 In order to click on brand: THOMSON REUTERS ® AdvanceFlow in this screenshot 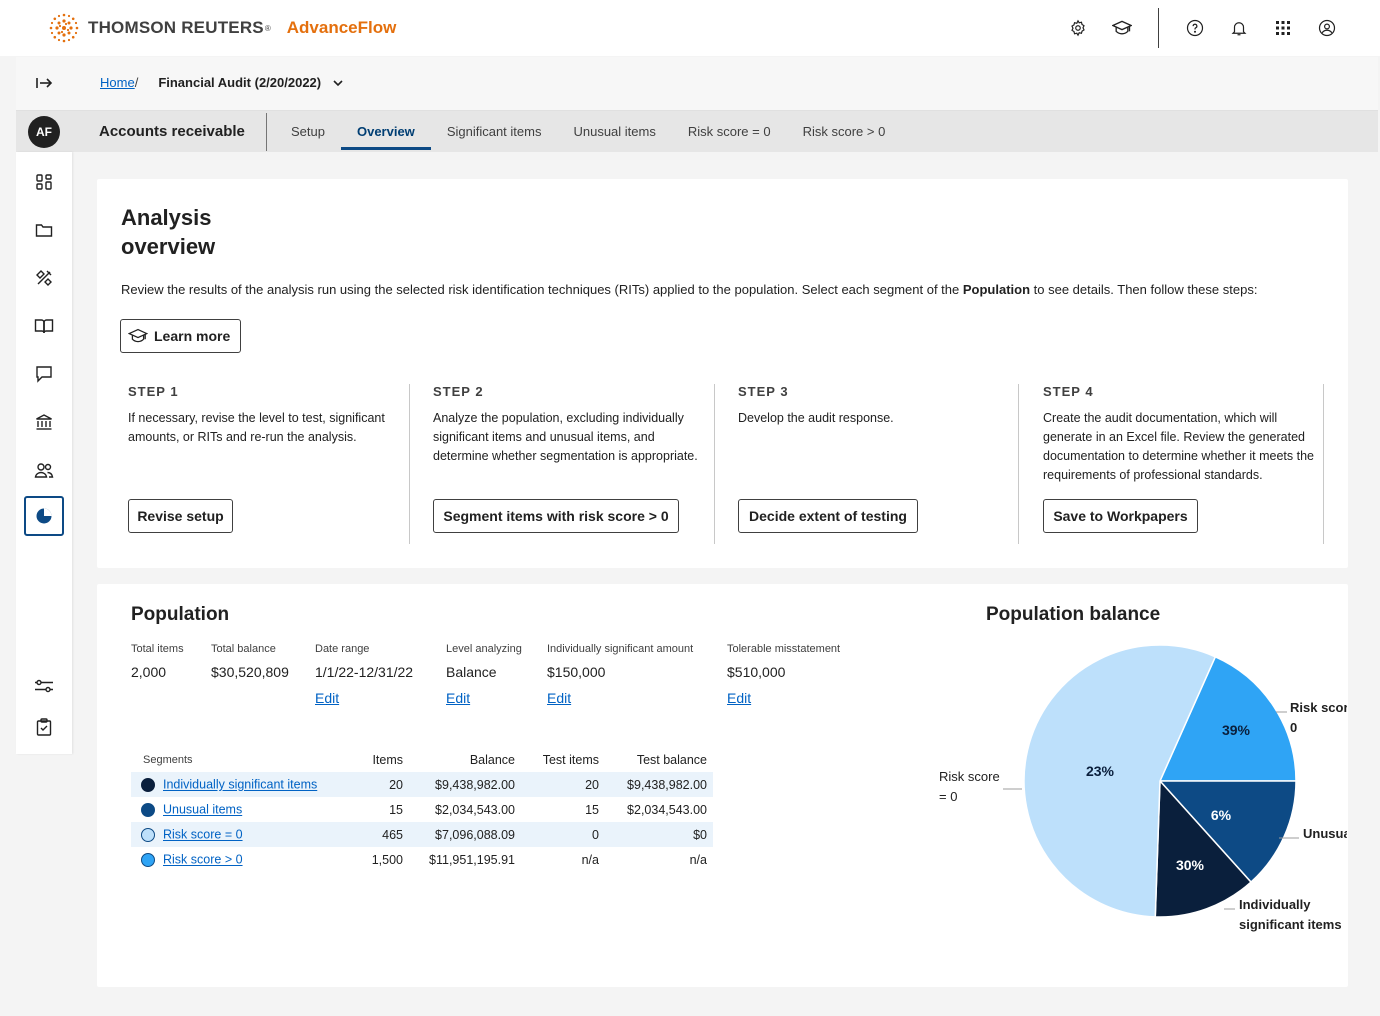, I will do `click(222, 28)`.